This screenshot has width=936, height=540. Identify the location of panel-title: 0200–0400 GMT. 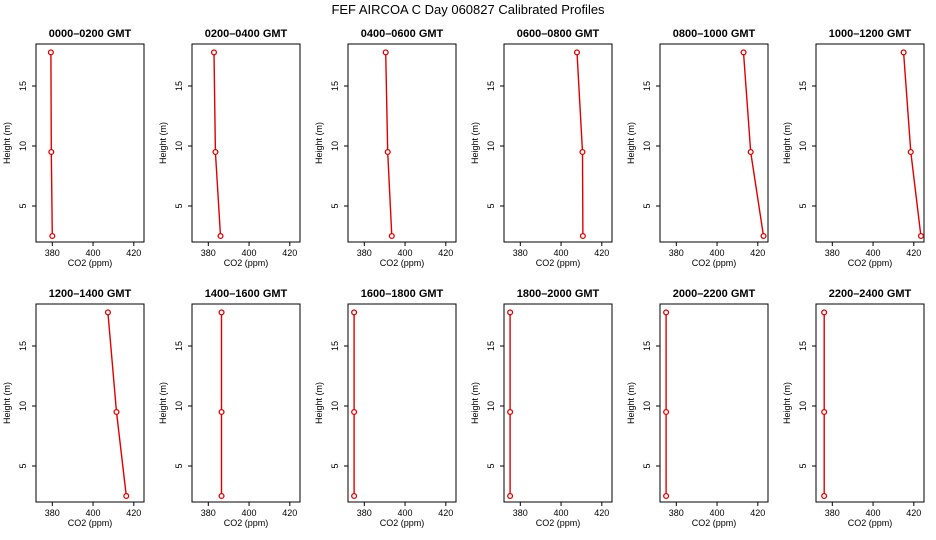
(246, 34).